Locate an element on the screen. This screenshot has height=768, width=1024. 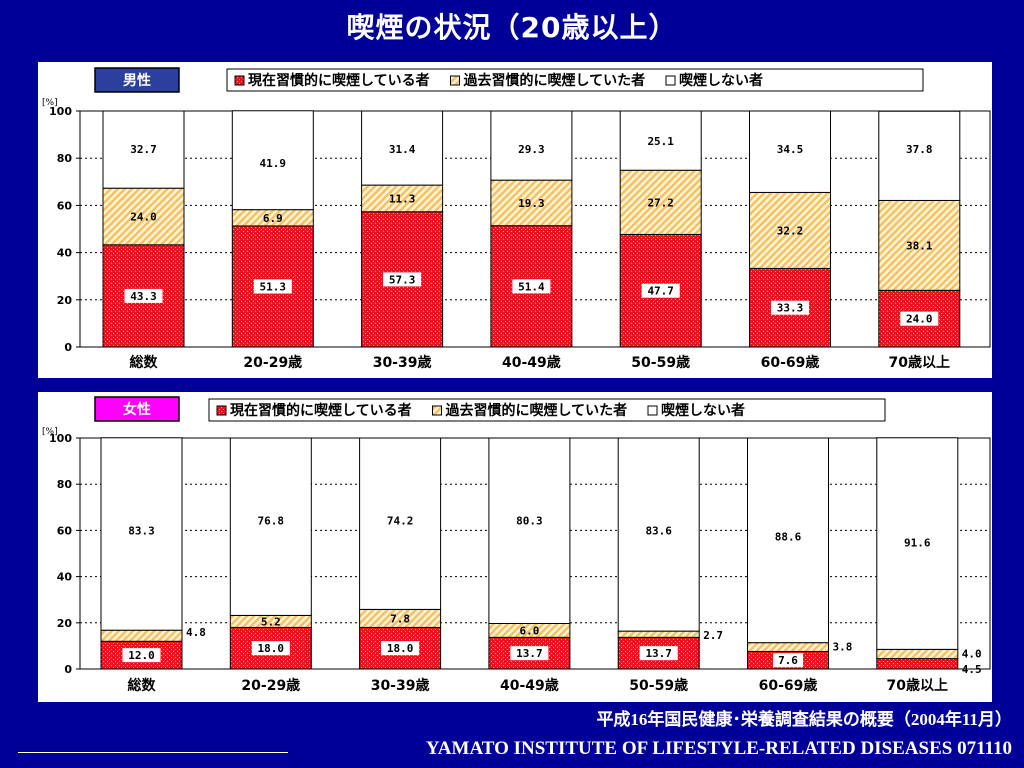
data-label-current: 24.0 is located at coordinates (919, 319).